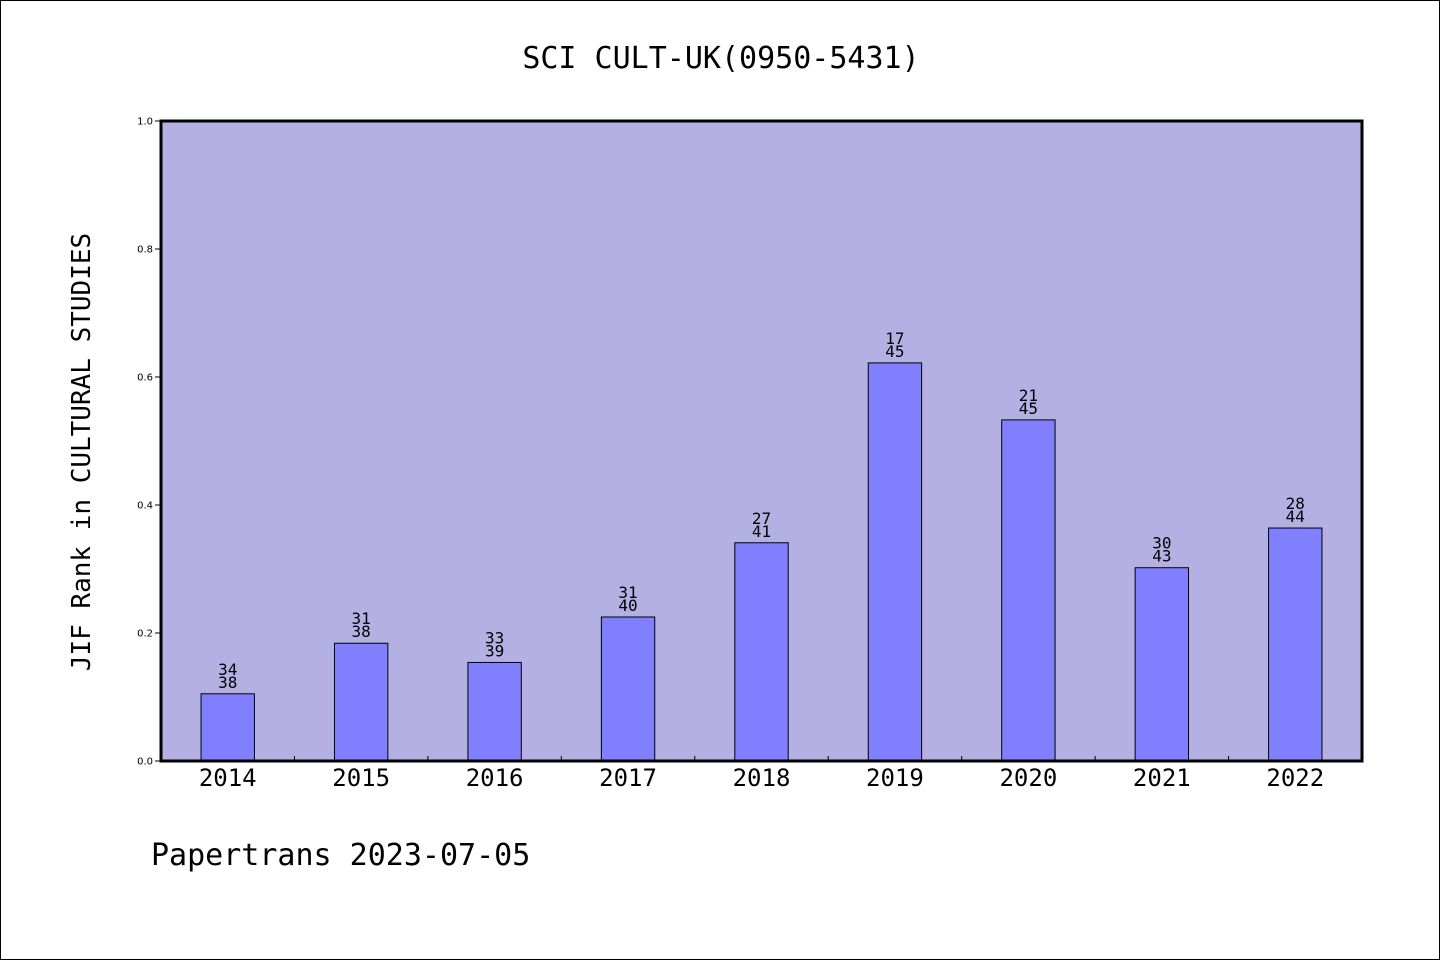 Image resolution: width=1440 pixels, height=961 pixels. Describe the element at coordinates (228, 778) in the screenshot. I see `x-tick-label: 2014` at that location.